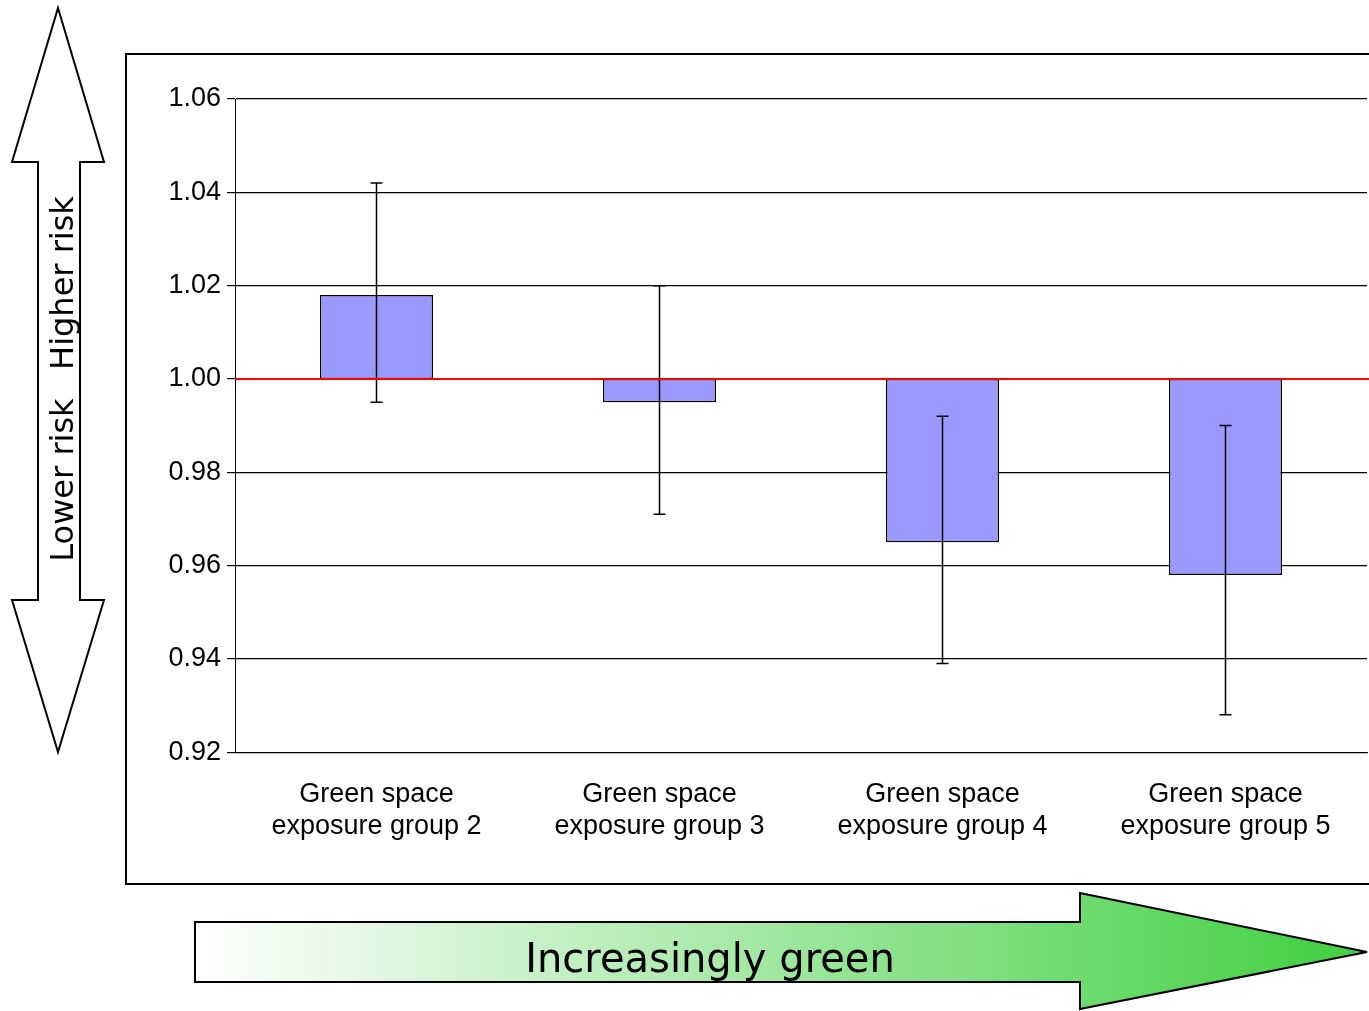  What do you see at coordinates (194, 564) in the screenshot?
I see `y-tick-label: 0.96` at bounding box center [194, 564].